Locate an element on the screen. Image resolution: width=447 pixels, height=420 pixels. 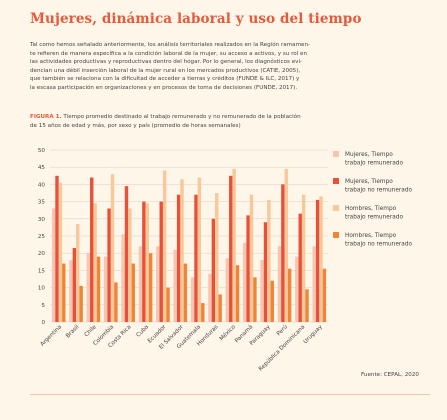
bottom-divider is located at coordinates (230, 394).